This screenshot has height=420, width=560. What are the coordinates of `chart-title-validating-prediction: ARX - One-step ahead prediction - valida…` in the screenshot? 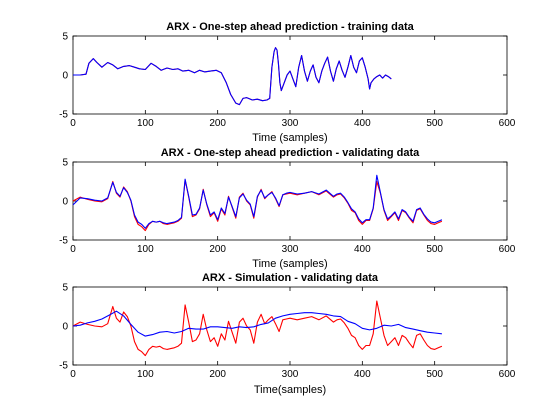 It's located at (290, 153).